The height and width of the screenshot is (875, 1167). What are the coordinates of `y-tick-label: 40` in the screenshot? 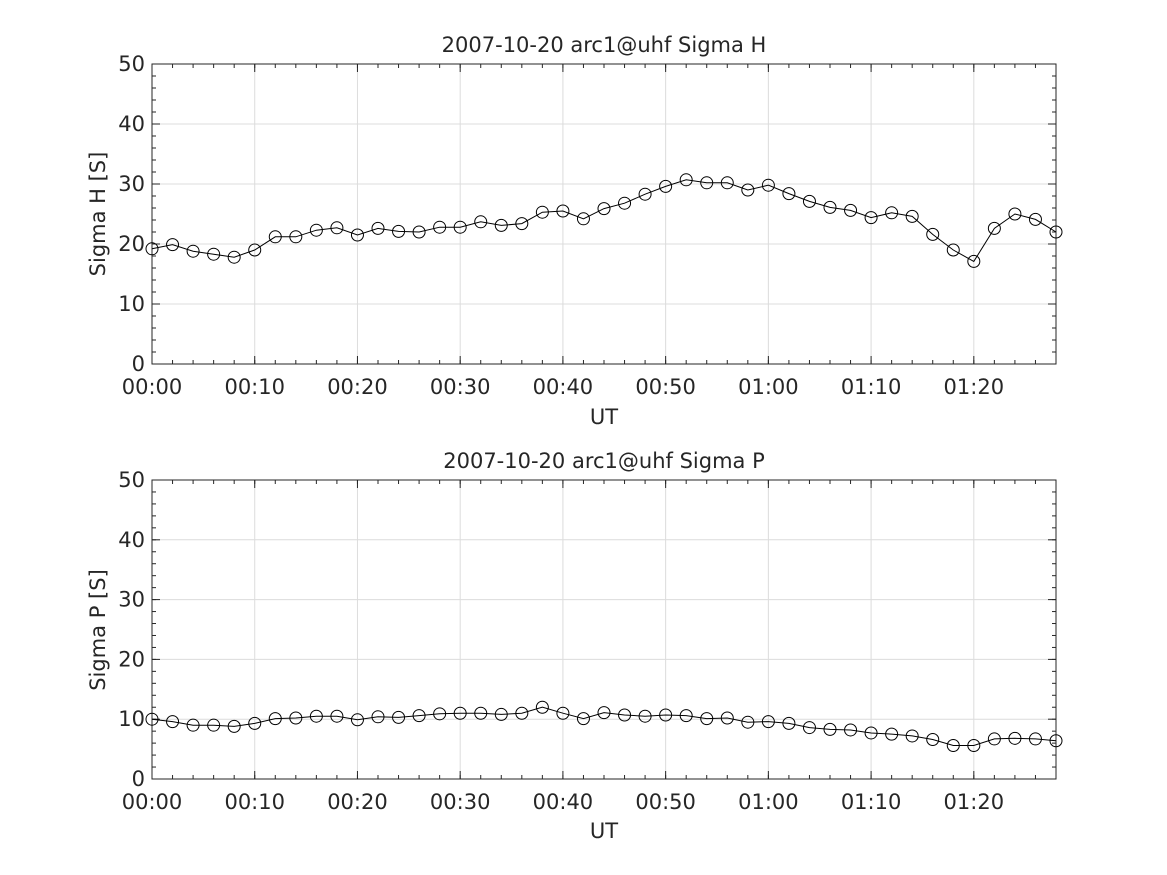 It's located at (131, 540).